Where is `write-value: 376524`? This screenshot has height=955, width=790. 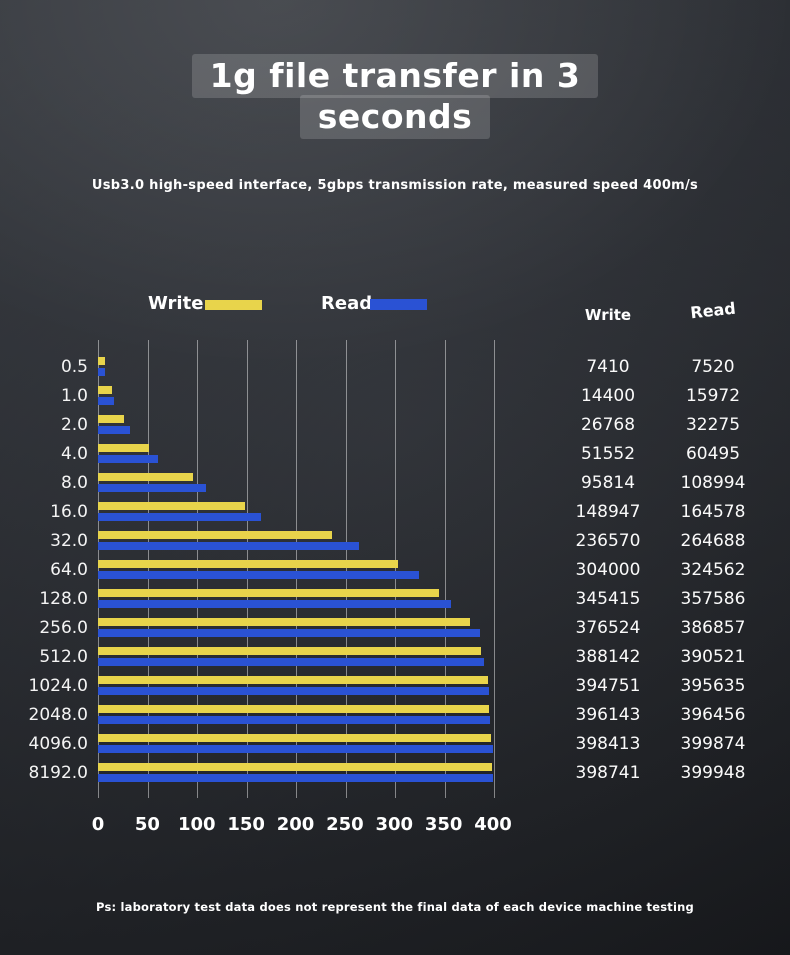 write-value: 376524 is located at coordinates (608, 627).